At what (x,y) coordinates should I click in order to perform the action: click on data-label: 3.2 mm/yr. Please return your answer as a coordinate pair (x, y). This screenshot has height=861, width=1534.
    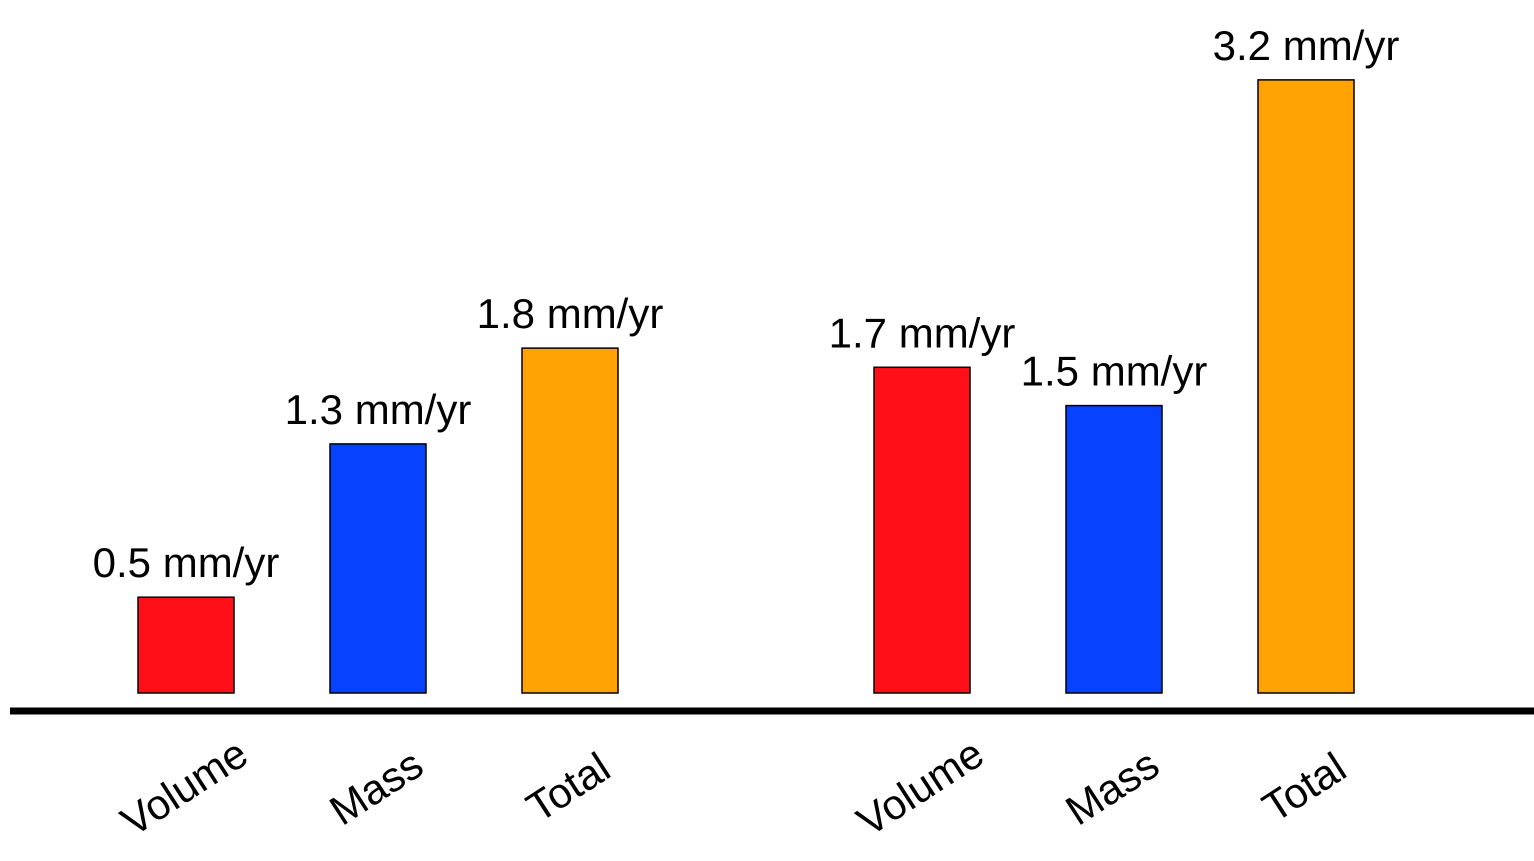
    Looking at the image, I should click on (1306, 45).